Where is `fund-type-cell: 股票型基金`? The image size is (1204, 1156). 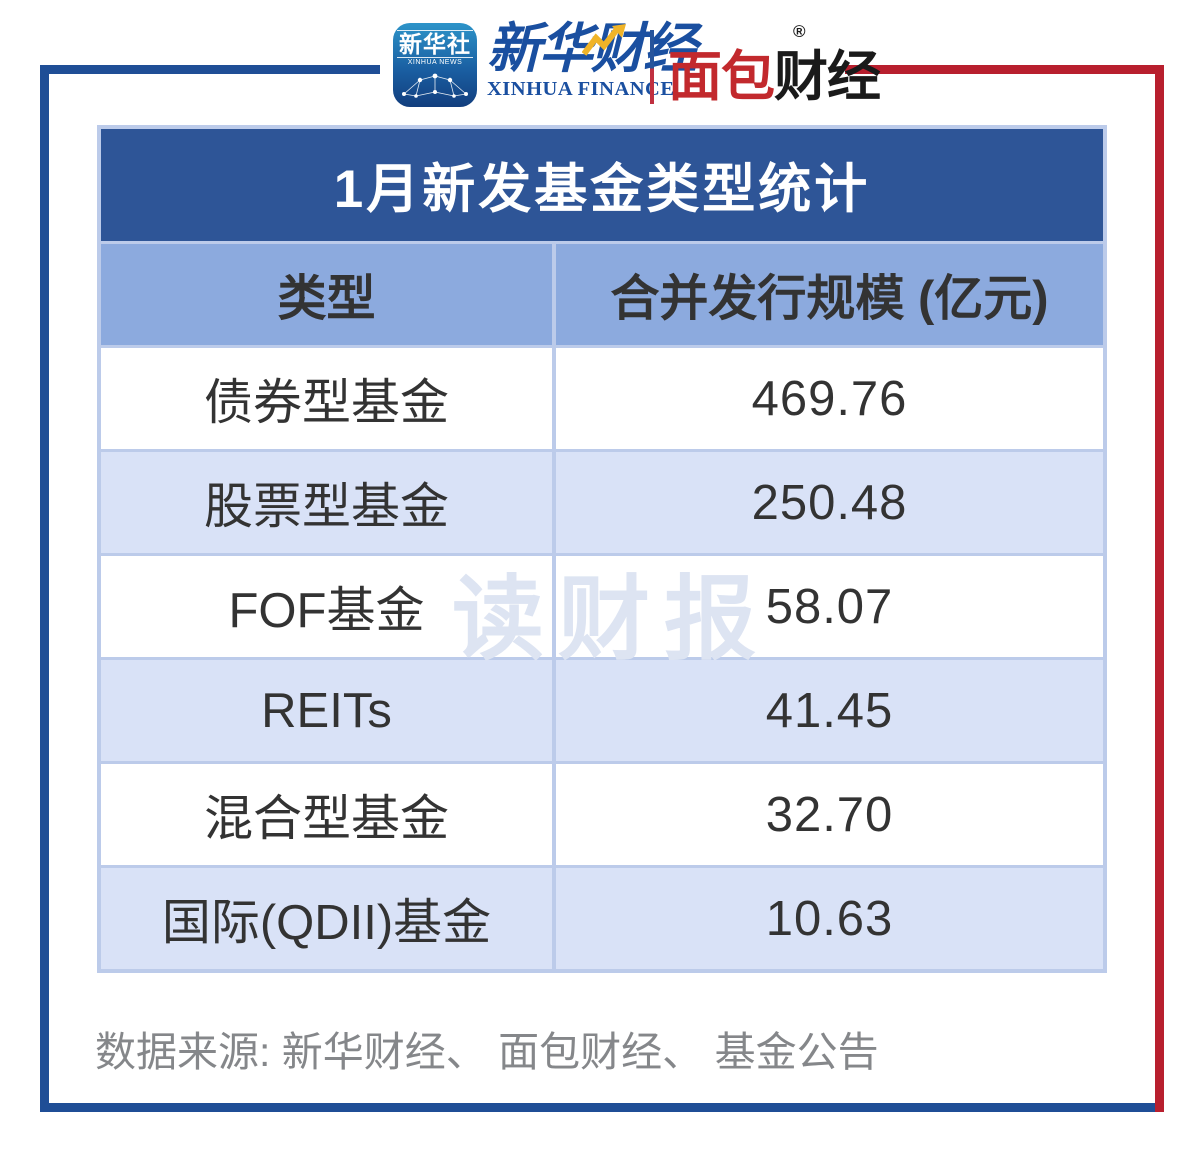 fund-type-cell: 股票型基金 is located at coordinates (326, 502).